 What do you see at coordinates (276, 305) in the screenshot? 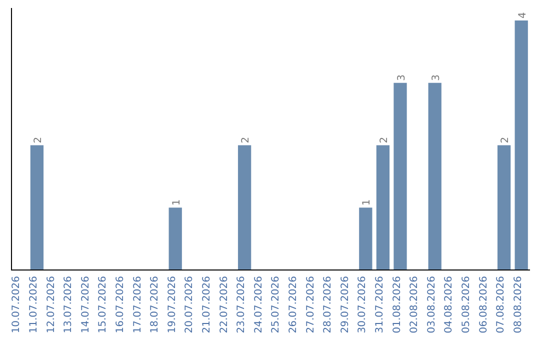
I see `x-tick-label: 25.07.2026` at bounding box center [276, 305].